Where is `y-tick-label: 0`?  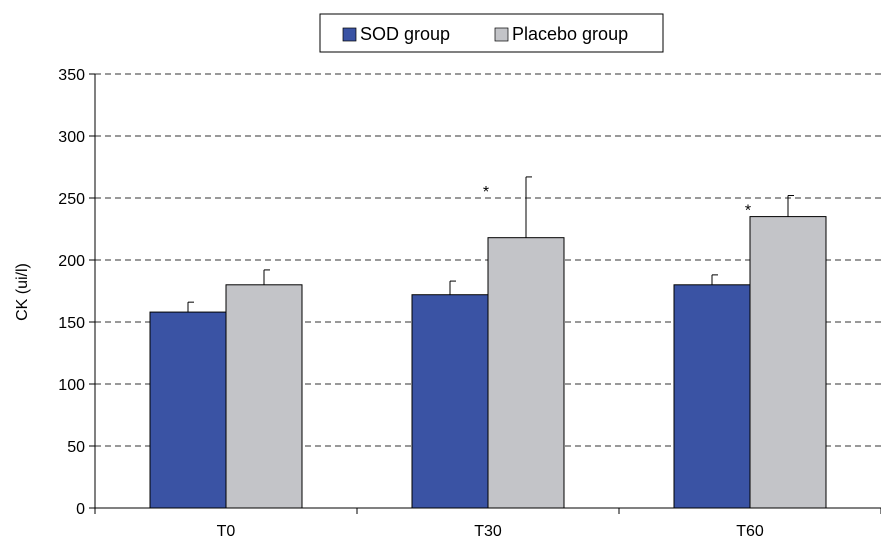
y-tick-label: 0 is located at coordinates (80, 509).